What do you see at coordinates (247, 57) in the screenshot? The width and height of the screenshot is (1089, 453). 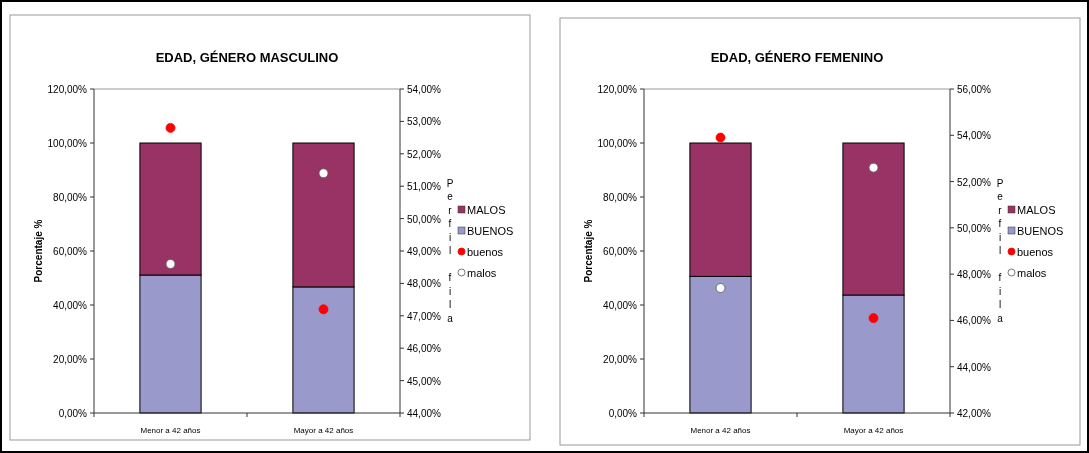 I see `chart-title: EDAD, GÉNERO MASCULINO` at bounding box center [247, 57].